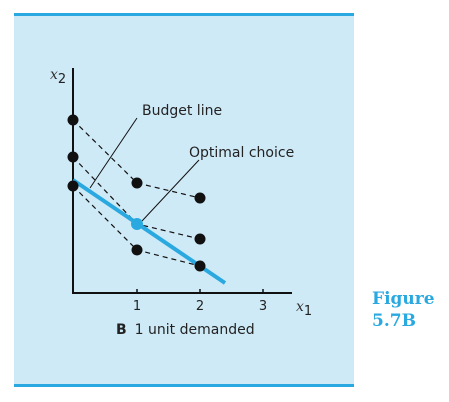 This screenshot has width=449, height=402. What do you see at coordinates (137, 250) in the screenshot?
I see `bundle-point-1-low` at bounding box center [137, 250].